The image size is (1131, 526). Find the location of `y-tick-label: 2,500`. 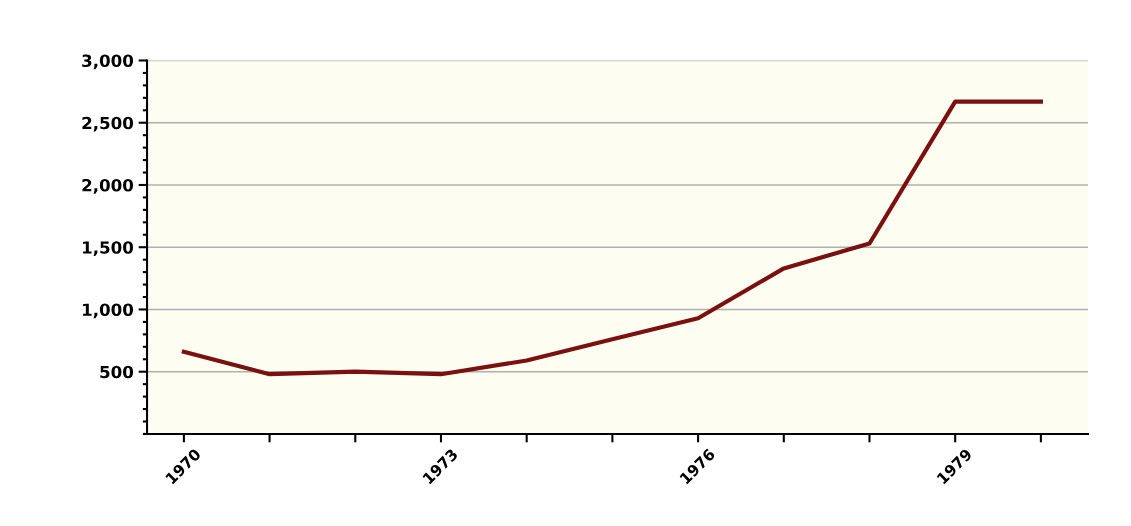

y-tick-label: 2,500 is located at coordinates (108, 124).